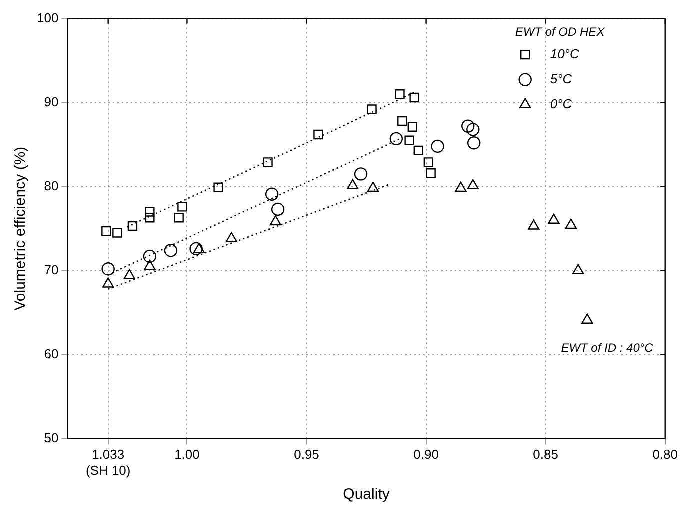 This screenshot has width=689, height=516. I want to click on legend-title: EWT of OD HEX, so click(560, 32).